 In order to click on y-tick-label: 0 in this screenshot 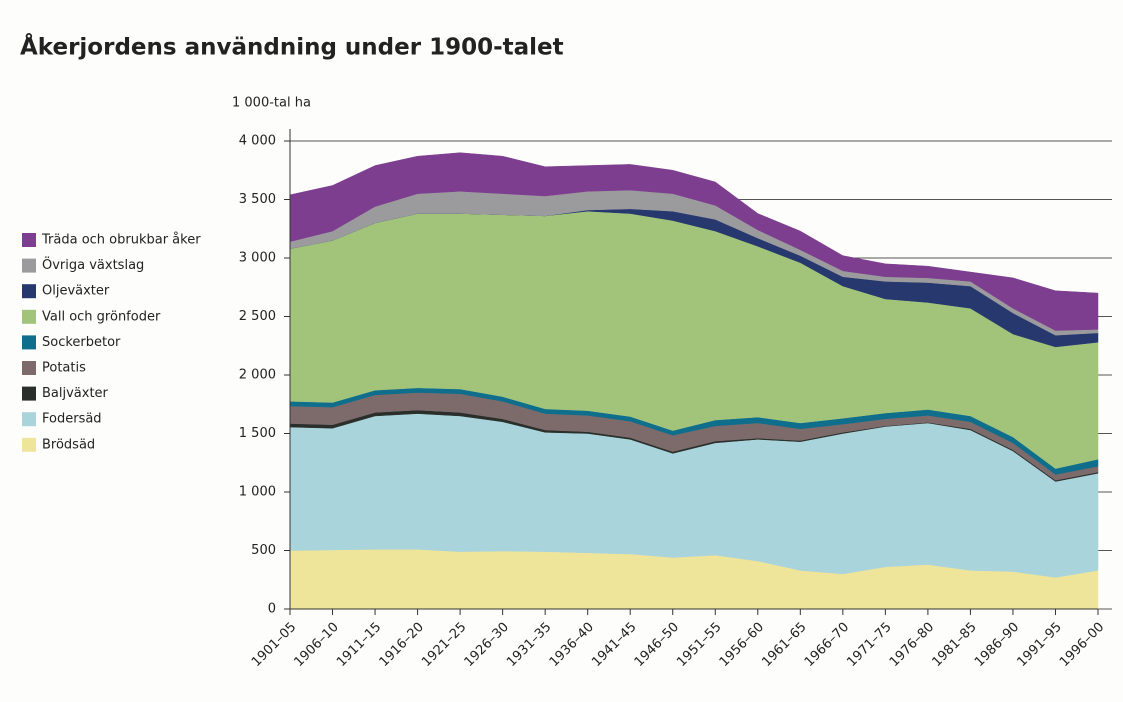, I will do `click(272, 609)`.